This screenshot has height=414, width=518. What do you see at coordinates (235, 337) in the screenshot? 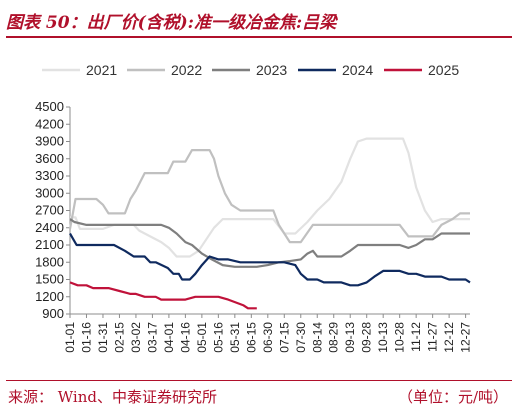
I see `x-tick-label: 05-31` at bounding box center [235, 337].